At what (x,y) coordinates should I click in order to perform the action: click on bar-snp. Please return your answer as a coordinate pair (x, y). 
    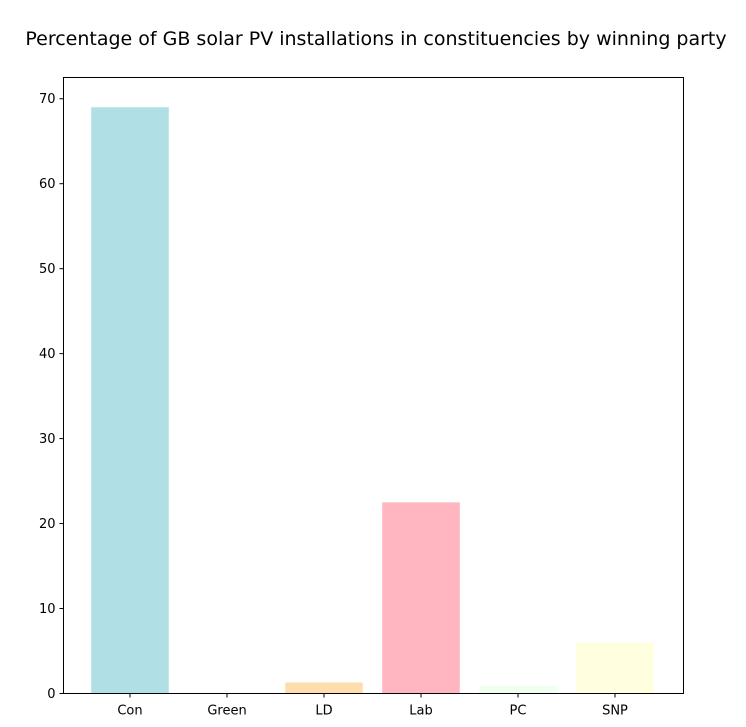
    Looking at the image, I should click on (615, 668).